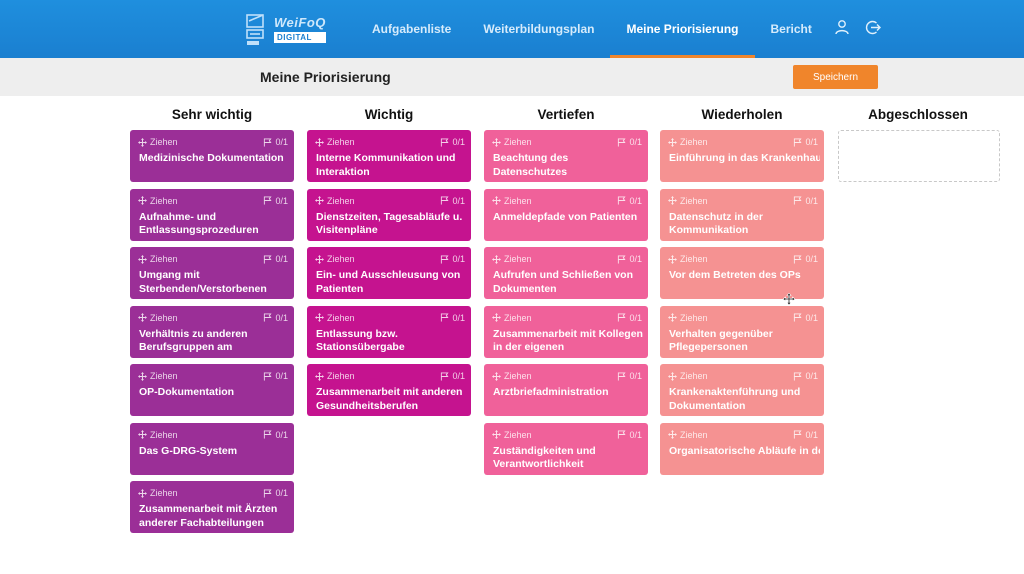 This screenshot has height=574, width=1024. Describe the element at coordinates (791, 29) in the screenshot. I see `nav-bericht: Bericht` at that location.